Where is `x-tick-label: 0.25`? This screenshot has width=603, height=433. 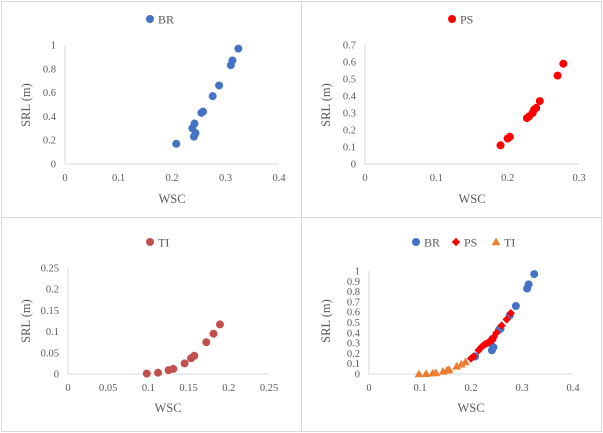 x-tick-label: 0.25 is located at coordinates (269, 388).